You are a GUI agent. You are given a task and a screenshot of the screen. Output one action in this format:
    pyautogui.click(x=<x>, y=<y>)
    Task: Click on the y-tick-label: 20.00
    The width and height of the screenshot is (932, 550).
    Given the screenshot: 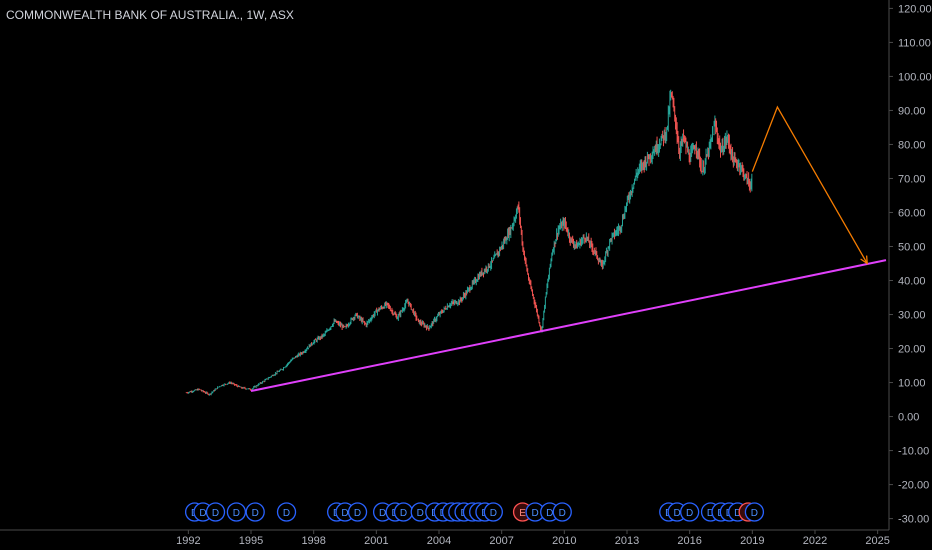 What is the action you would take?
    pyautogui.click(x=912, y=350)
    